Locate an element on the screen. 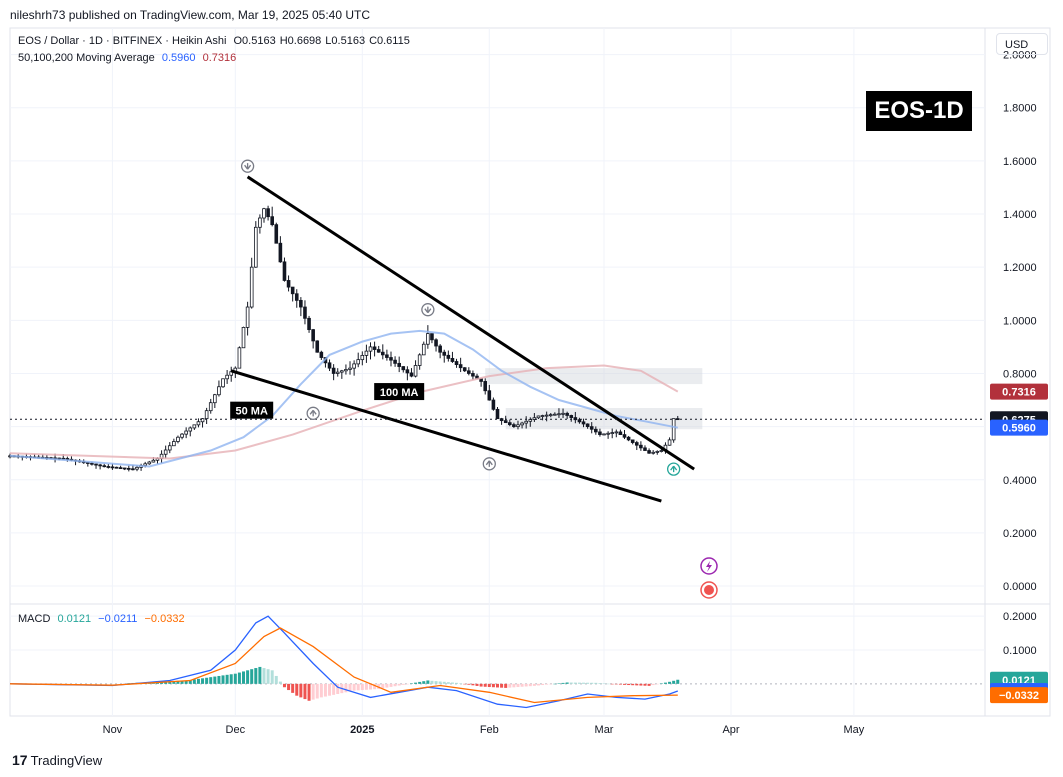 This screenshot has width=1063, height=777. x-tick-label: Nov is located at coordinates (113, 730).